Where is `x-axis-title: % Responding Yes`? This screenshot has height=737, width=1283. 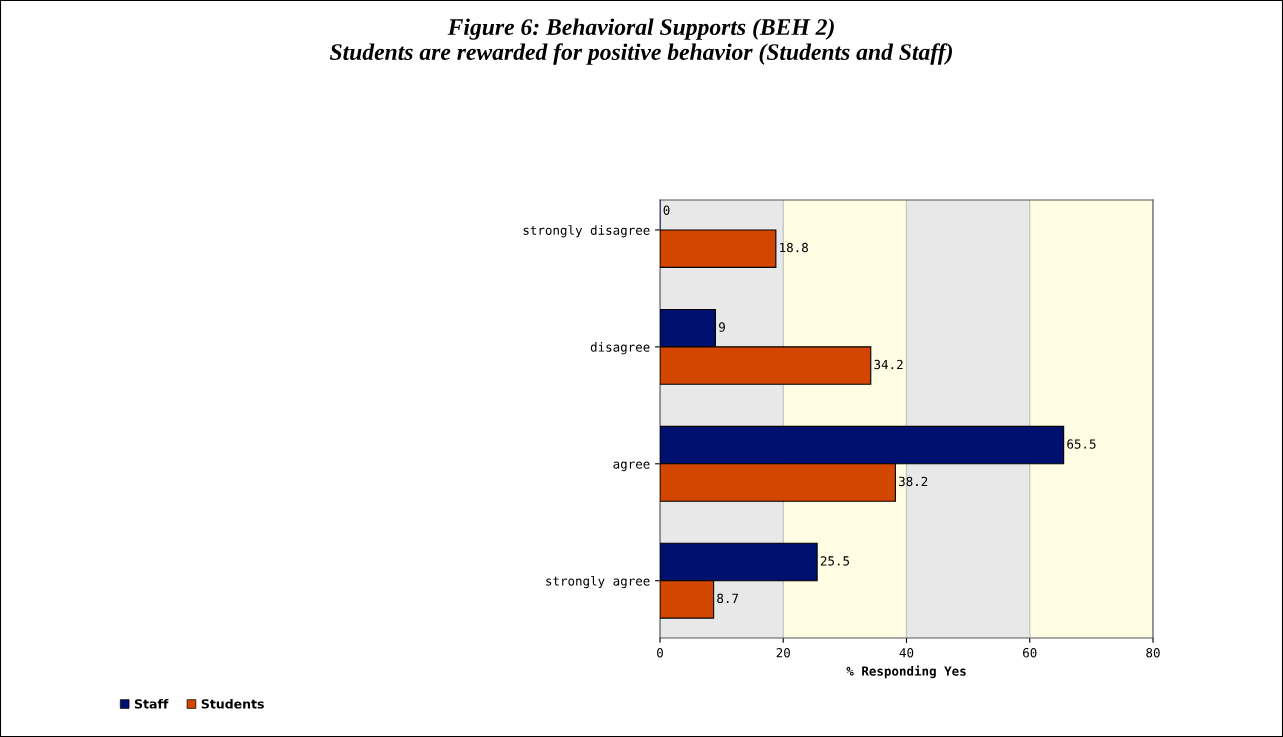 x-axis-title: % Responding Yes is located at coordinates (906, 672).